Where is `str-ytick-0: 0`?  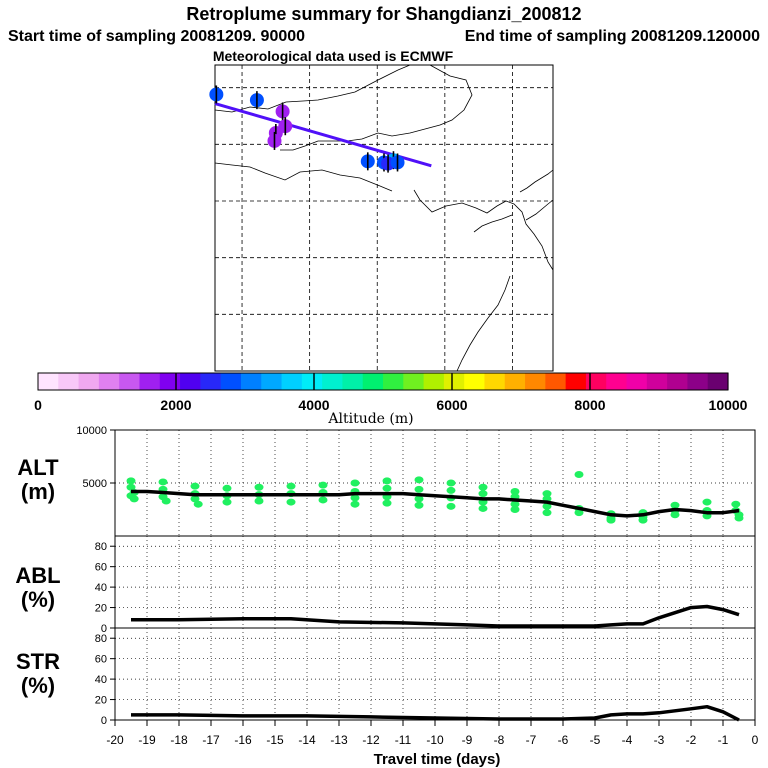 str-ytick-0: 0 is located at coordinates (104, 721).